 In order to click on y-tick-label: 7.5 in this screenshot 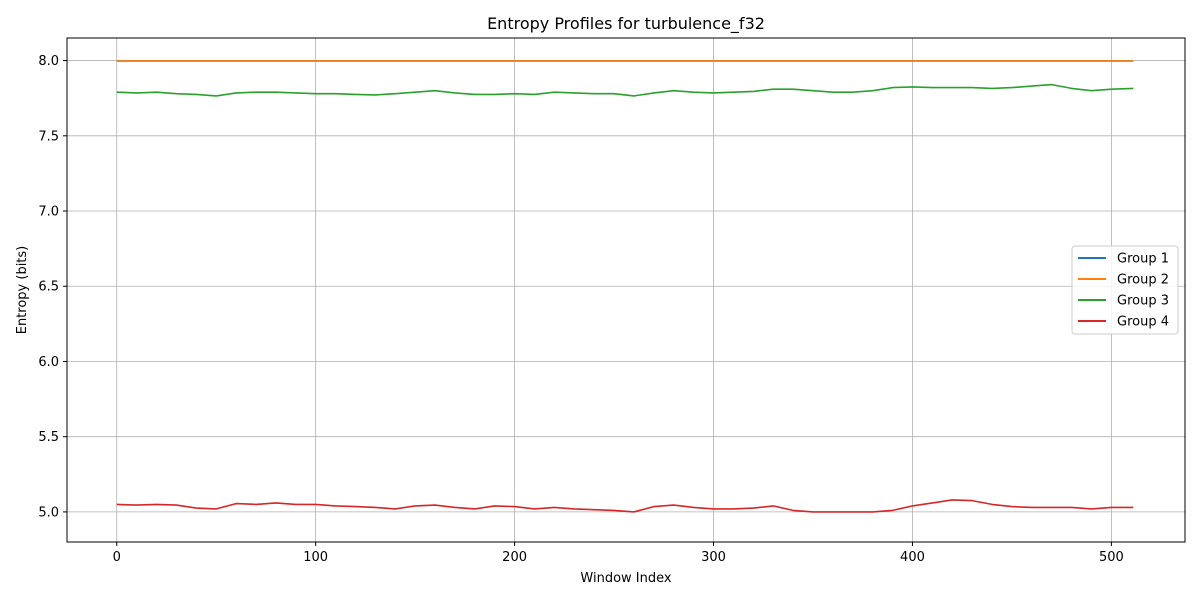, I will do `click(48, 136)`.